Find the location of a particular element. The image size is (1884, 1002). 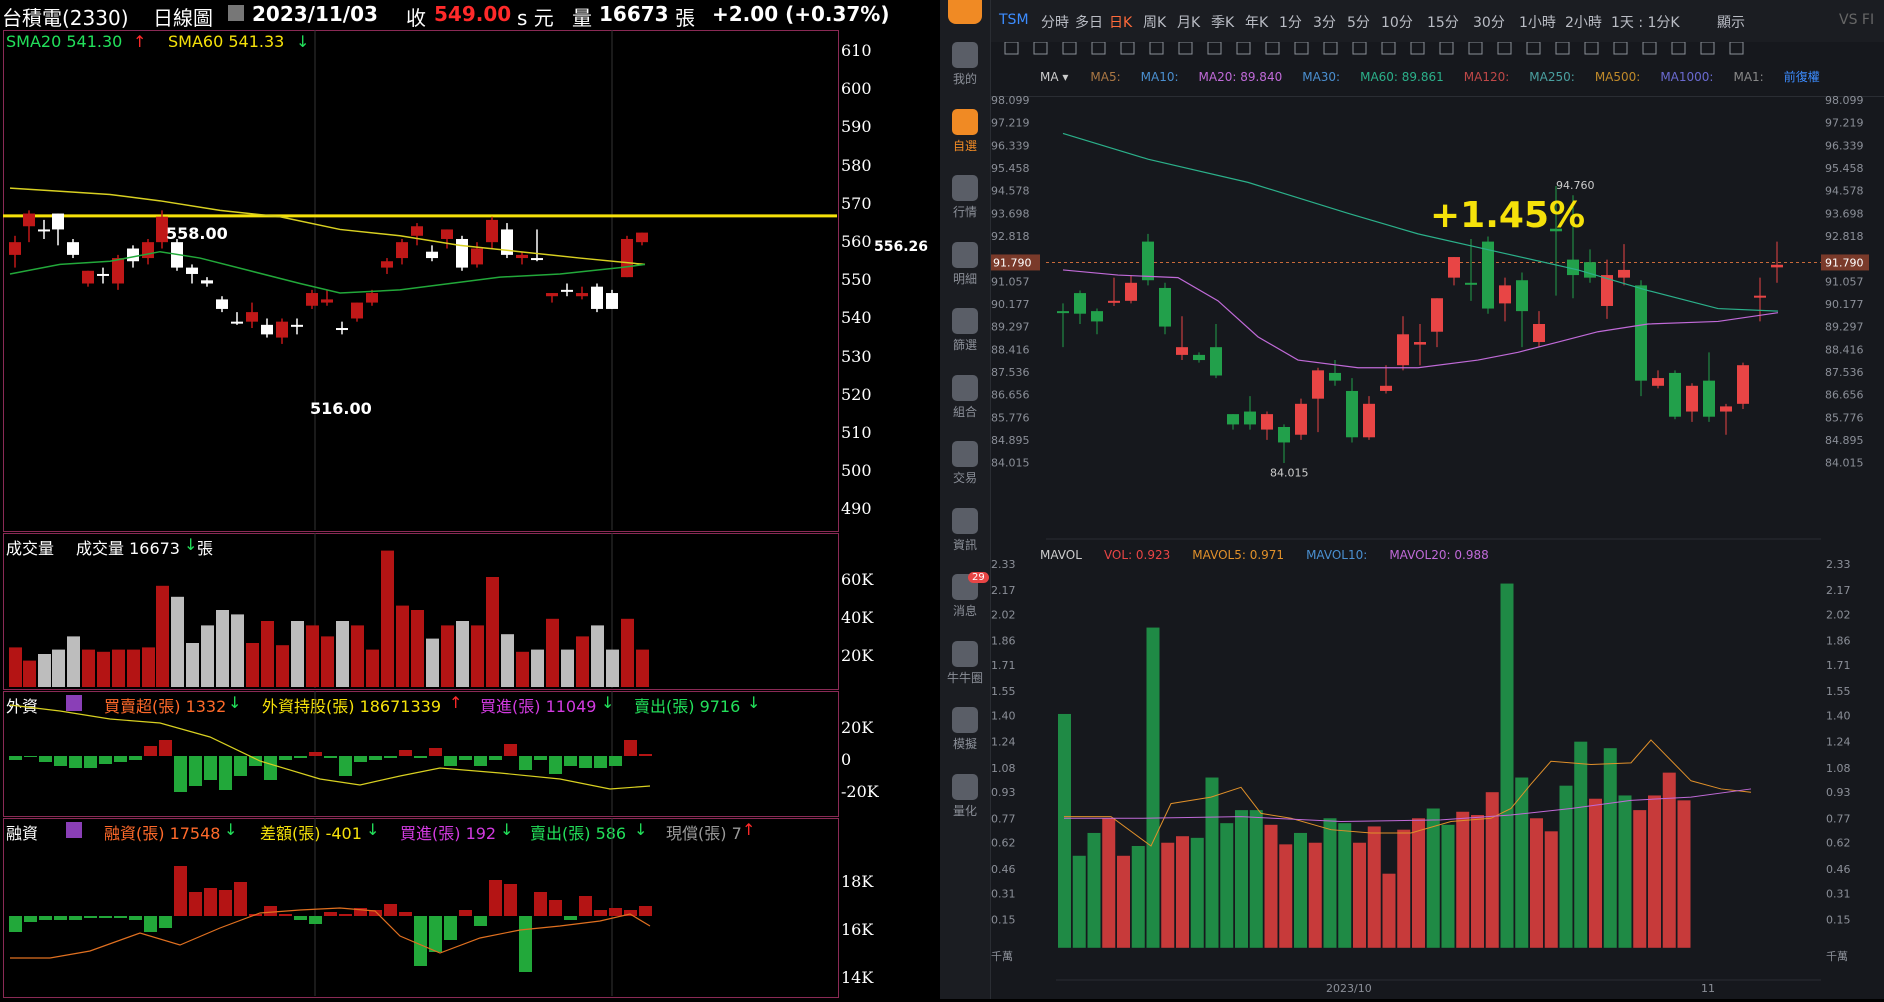

vol-indicator-item: MAVOL10: is located at coordinates (1337, 555).